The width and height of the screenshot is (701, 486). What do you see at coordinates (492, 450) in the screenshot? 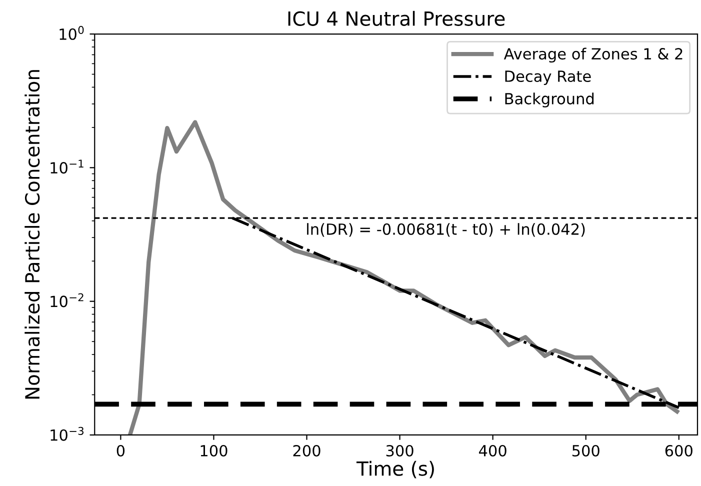
I see `x-tick-label: 400` at bounding box center [492, 450].